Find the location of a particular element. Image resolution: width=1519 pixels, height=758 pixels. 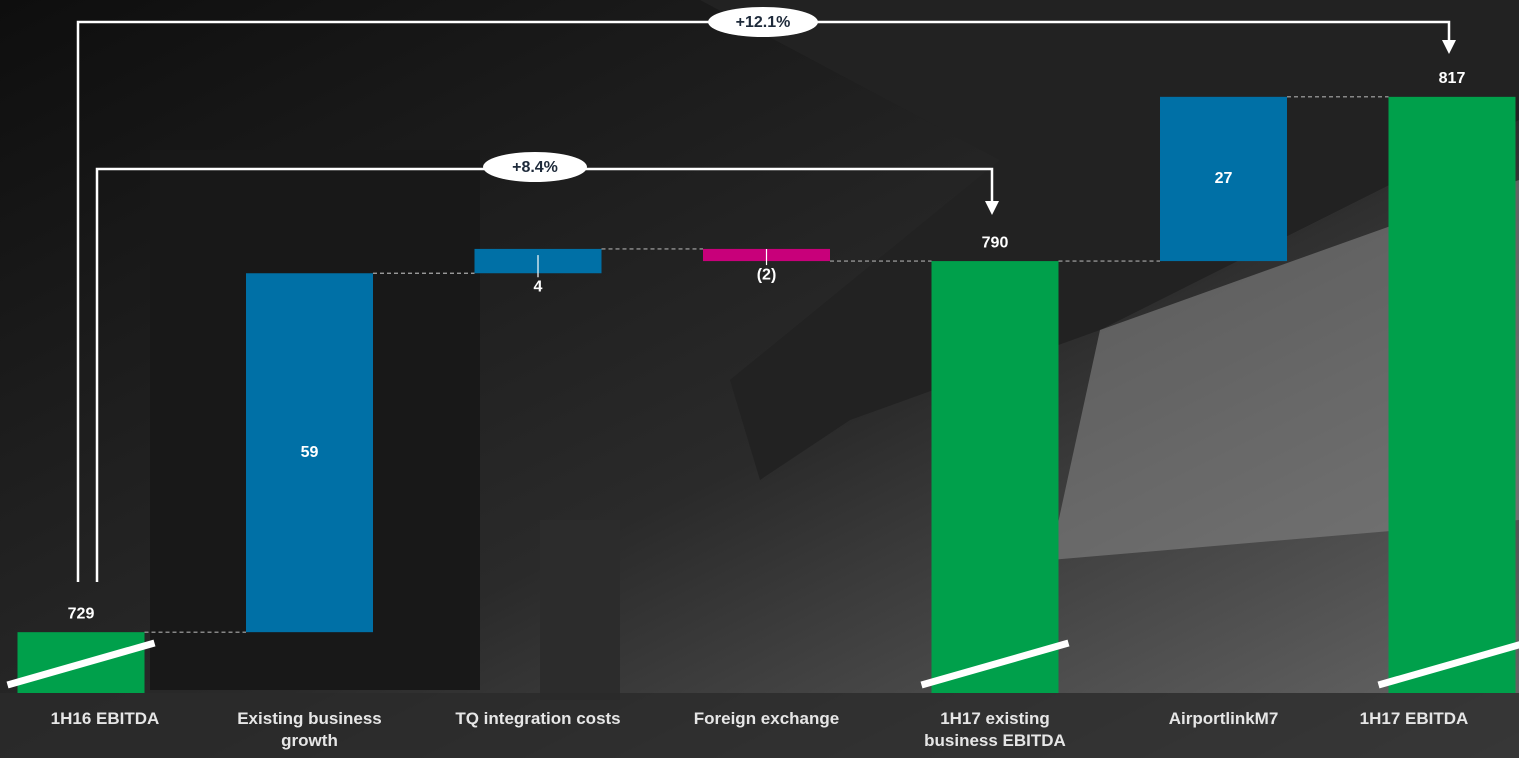

annotation: +12.1% is located at coordinates (763, 22).